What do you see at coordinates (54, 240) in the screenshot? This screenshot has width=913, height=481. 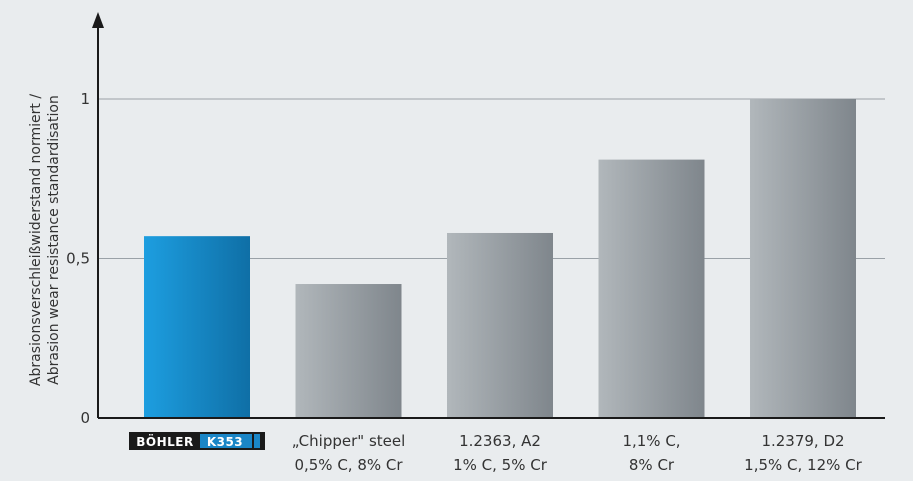 I see `y-axis-label-line-2: Abrasion wear resistance standardisation` at bounding box center [54, 240].